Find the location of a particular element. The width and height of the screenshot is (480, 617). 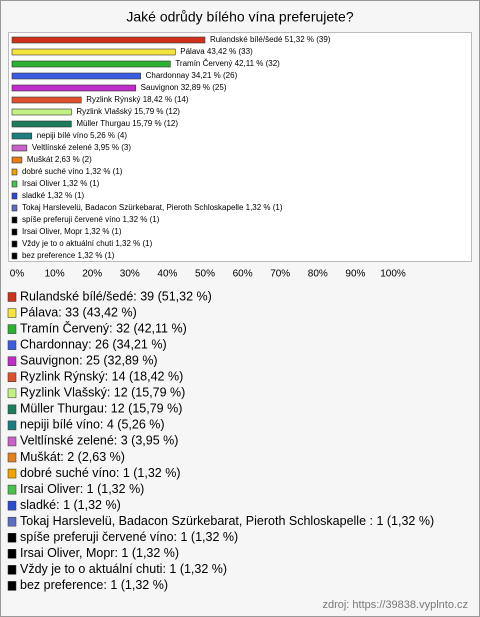

x-tick-label: 20% is located at coordinates (92, 274).